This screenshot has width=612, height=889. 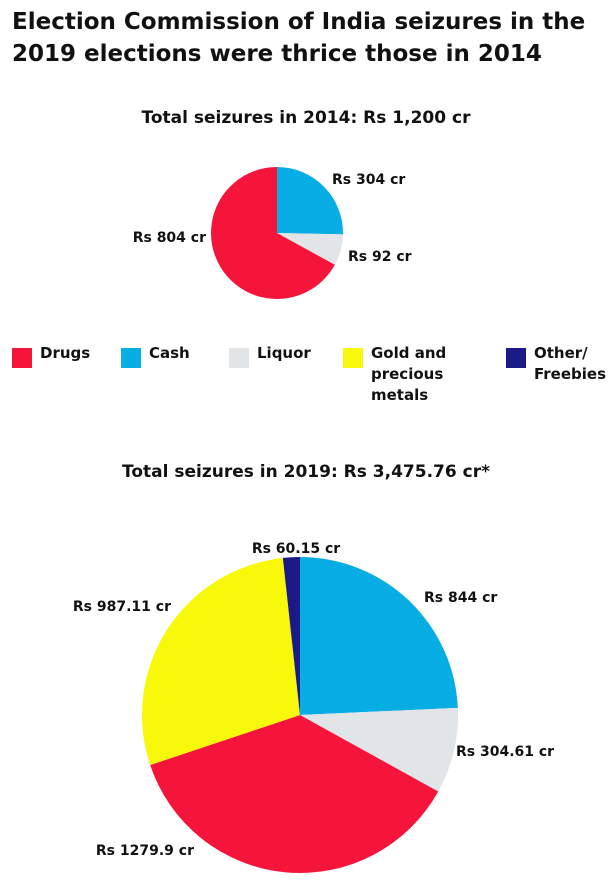 What do you see at coordinates (516, 358) in the screenshot?
I see `legend-swatch-other` at bounding box center [516, 358].